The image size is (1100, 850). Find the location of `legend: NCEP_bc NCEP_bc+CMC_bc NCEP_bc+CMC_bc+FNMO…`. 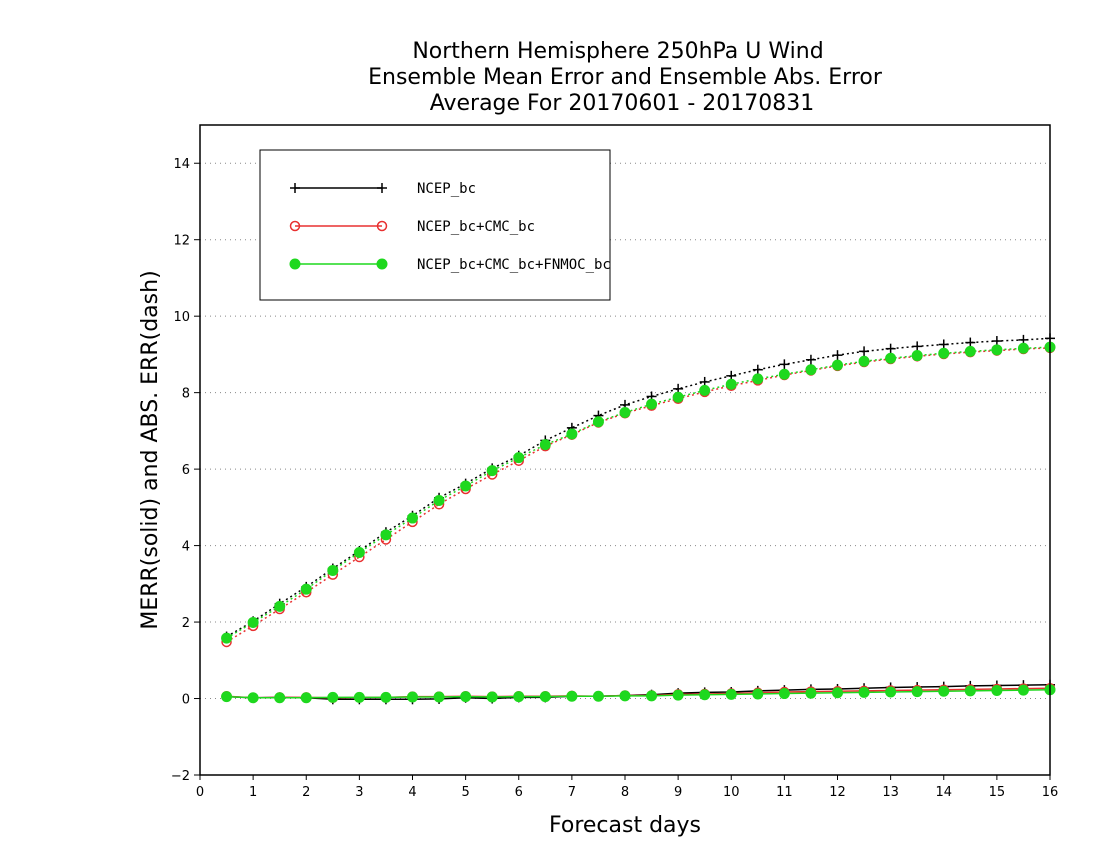

legend: NCEP_bc NCEP_bc+CMC_bc NCEP_bc+CMC_bc+FNMO… is located at coordinates (435, 225).